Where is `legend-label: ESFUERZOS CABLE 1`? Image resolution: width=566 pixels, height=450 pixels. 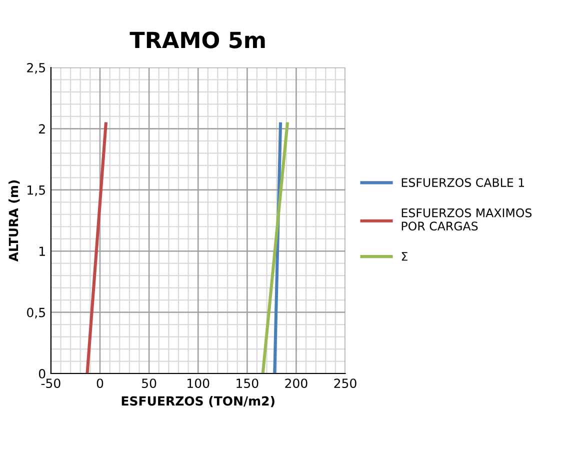 legend-label: ESFUERZOS CABLE 1 is located at coordinates (463, 182).